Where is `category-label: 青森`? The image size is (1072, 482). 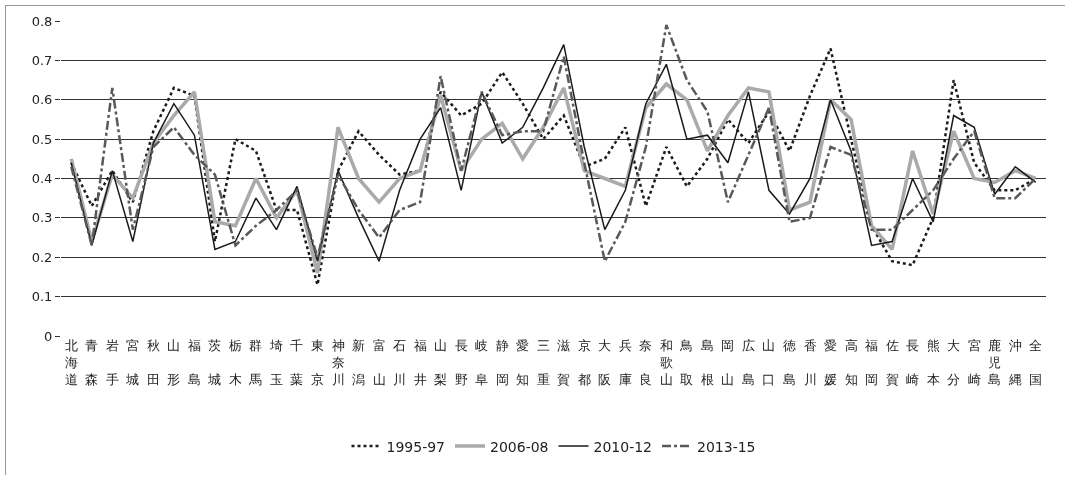 category-label: 青森 is located at coordinates (92, 362).